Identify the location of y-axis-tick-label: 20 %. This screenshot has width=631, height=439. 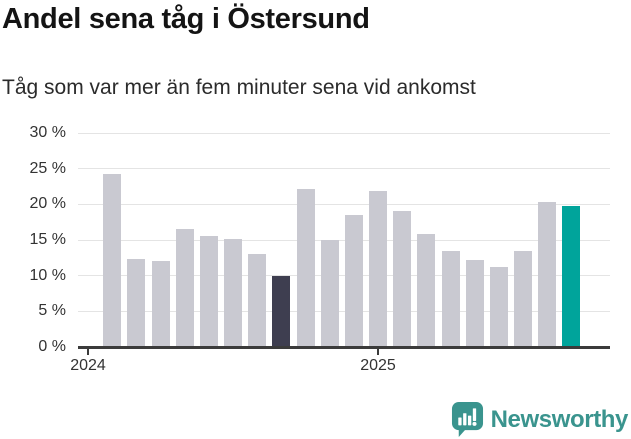
(47, 204).